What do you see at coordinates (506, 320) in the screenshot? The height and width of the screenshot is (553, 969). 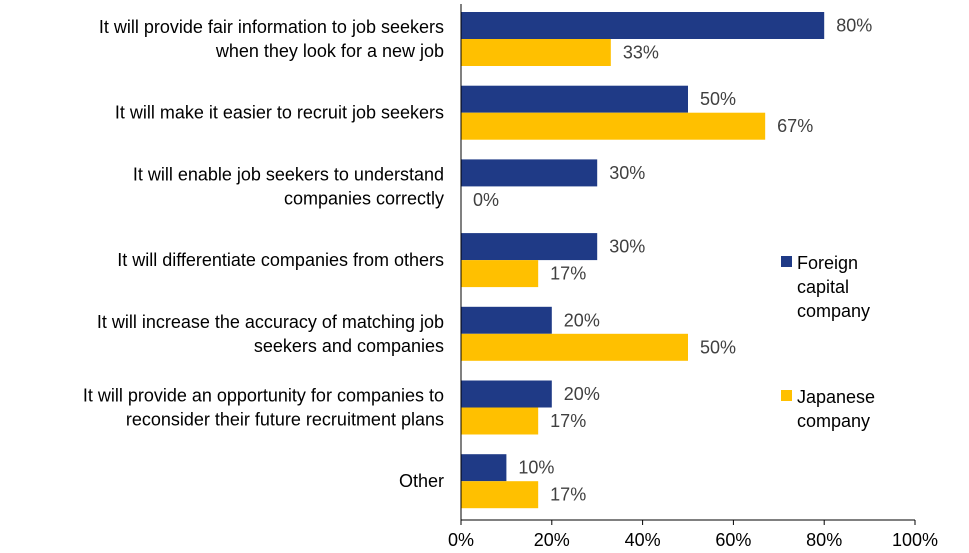 I see `bar-series1-cat5` at bounding box center [506, 320].